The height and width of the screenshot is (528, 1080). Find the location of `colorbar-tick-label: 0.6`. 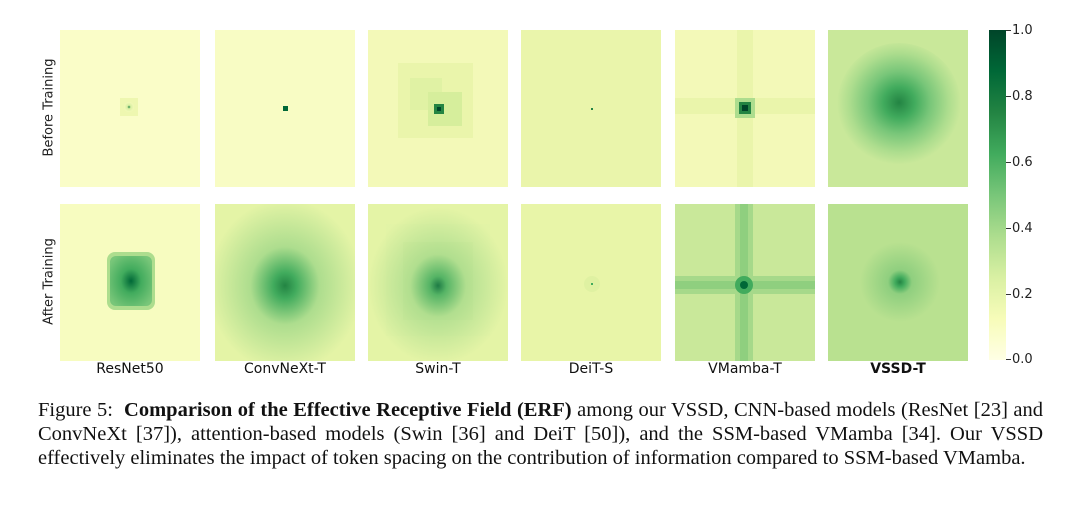

colorbar-tick-label: 0.6 is located at coordinates (1022, 162).